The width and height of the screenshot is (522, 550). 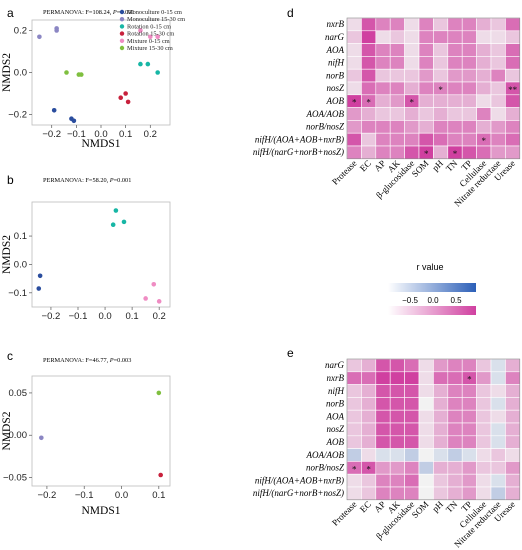 What do you see at coordinates (433, 300) in the screenshot?
I see `color-scale-tick: 0.0` at bounding box center [433, 300].